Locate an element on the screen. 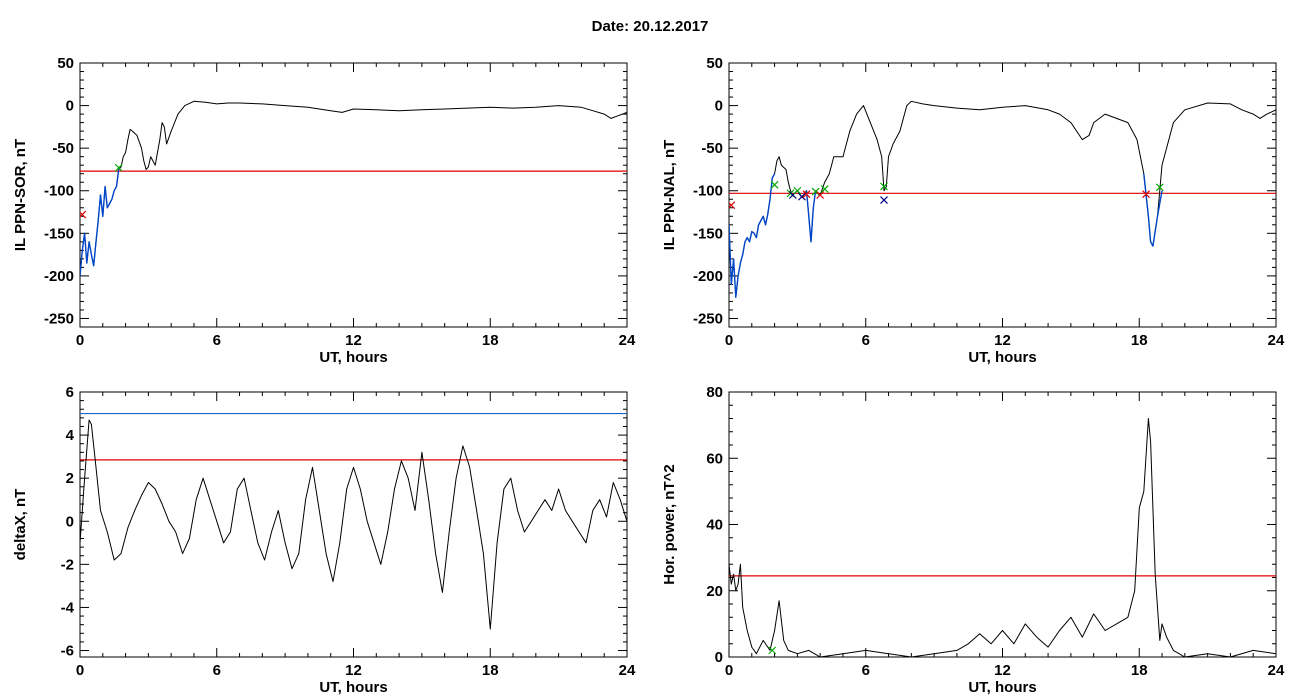  y-tick-label: 80 is located at coordinates (714, 392).